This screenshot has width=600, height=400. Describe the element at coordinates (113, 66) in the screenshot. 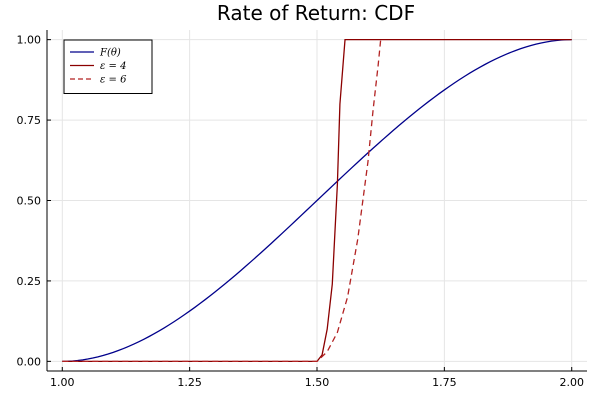

I see `legend-label: ε = 4` at that location.